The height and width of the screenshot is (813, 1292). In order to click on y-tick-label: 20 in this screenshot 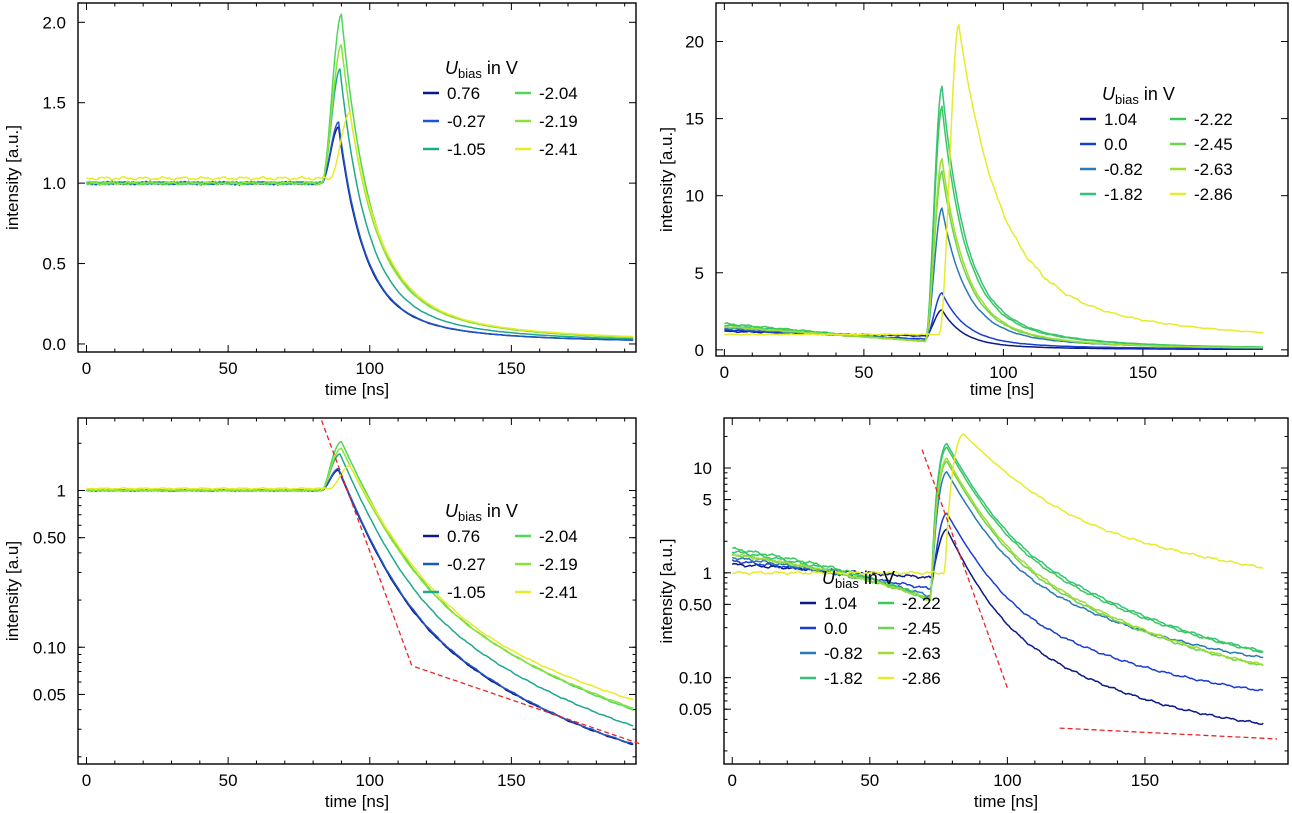, I will do `click(694, 42)`.